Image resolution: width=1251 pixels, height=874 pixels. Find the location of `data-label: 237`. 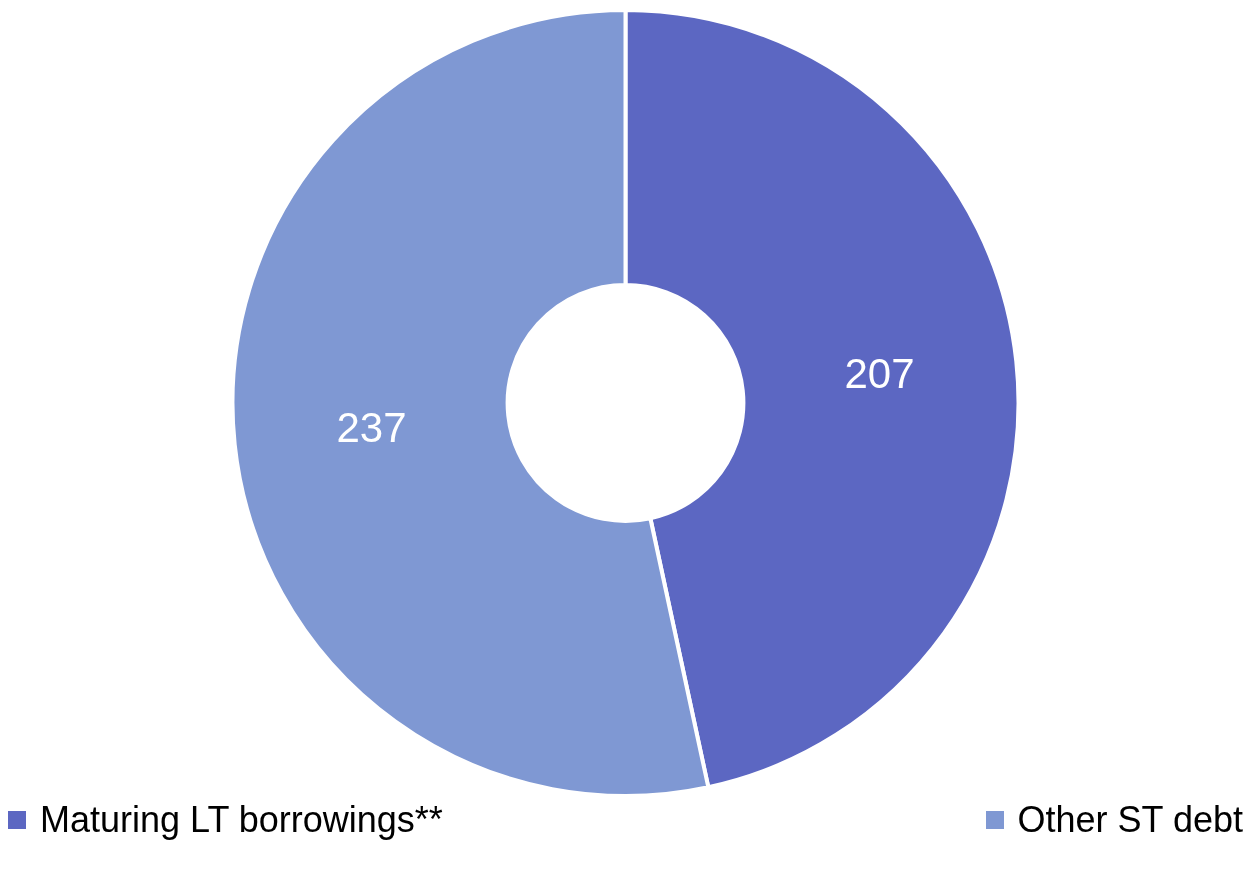

data-label: 237 is located at coordinates (371, 427).